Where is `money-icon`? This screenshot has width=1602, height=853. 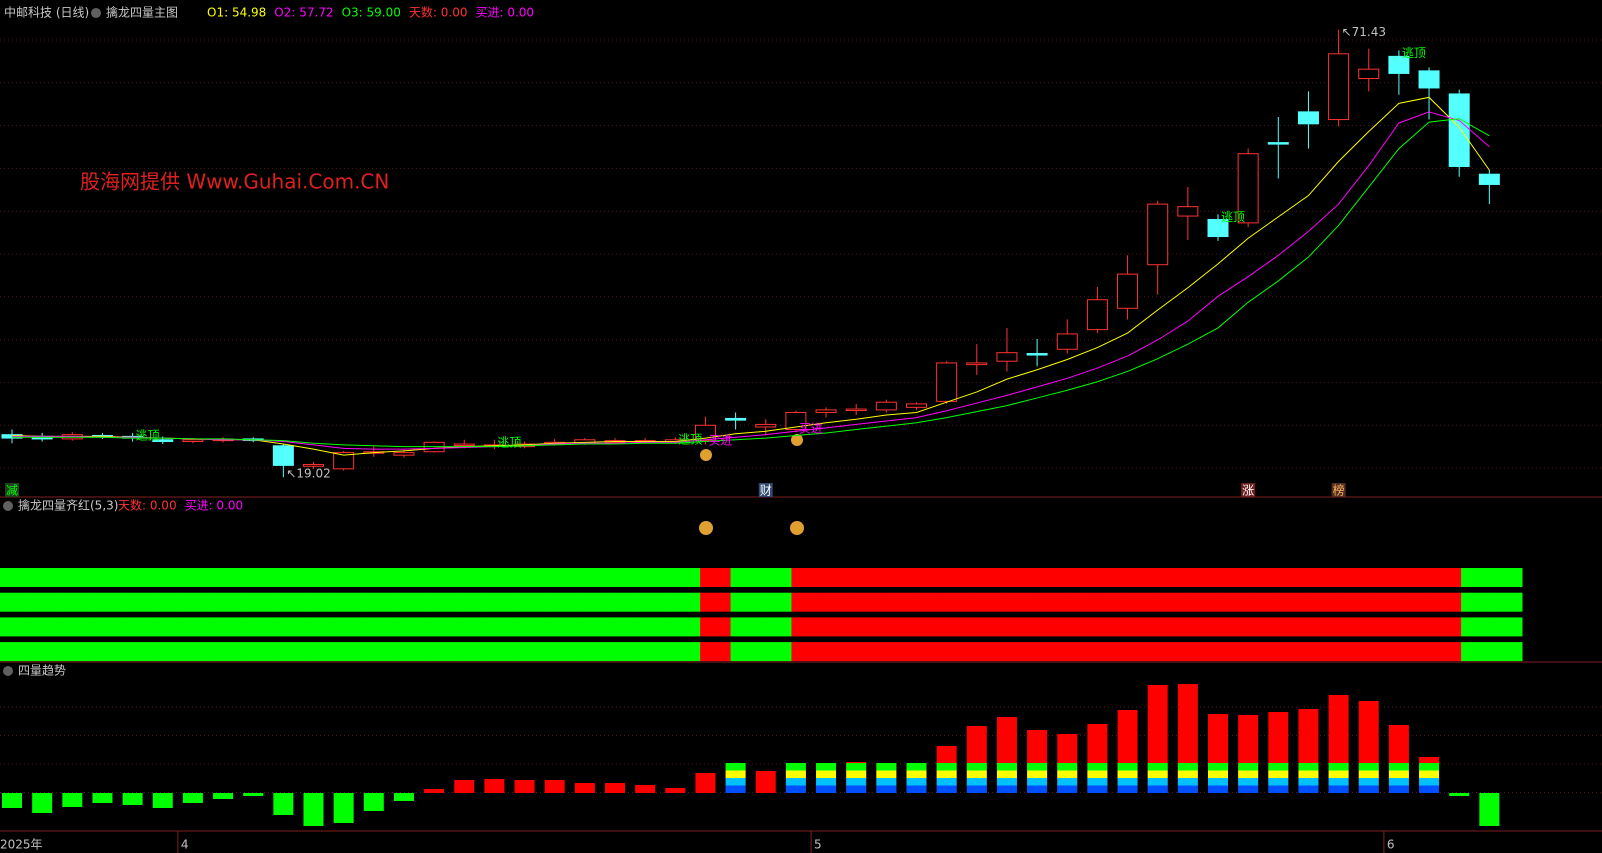
money-icon is located at coordinates (751, 484).